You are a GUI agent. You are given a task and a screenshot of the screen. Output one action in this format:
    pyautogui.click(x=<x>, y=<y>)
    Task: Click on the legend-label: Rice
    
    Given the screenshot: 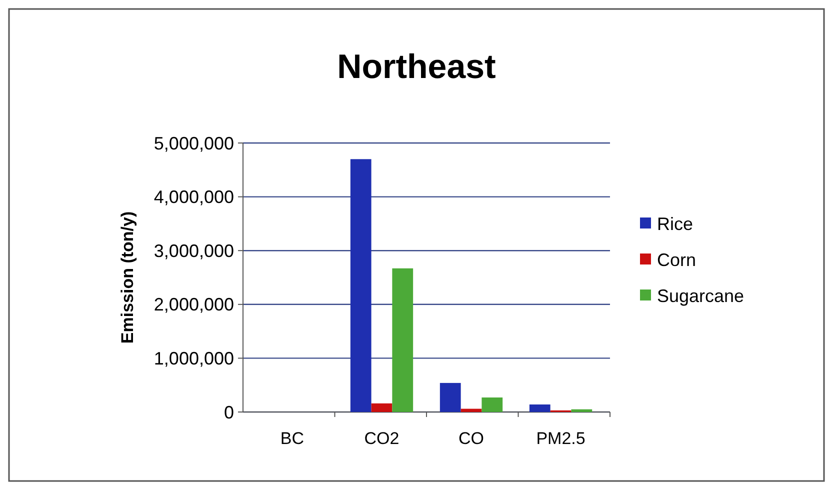 What is the action you would take?
    pyautogui.click(x=675, y=224)
    